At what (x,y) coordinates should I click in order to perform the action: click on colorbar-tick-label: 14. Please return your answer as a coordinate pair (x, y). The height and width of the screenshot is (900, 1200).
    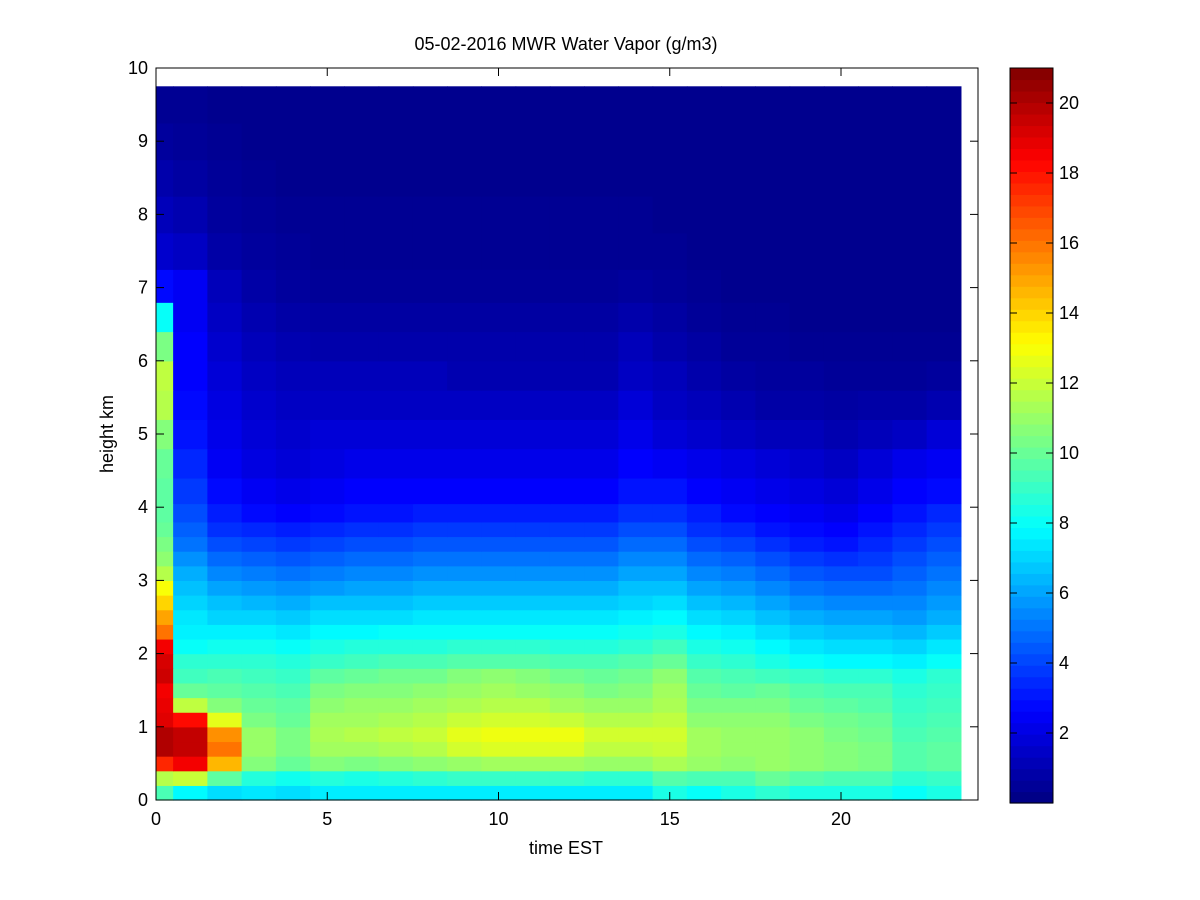
    Looking at the image, I should click on (1069, 313).